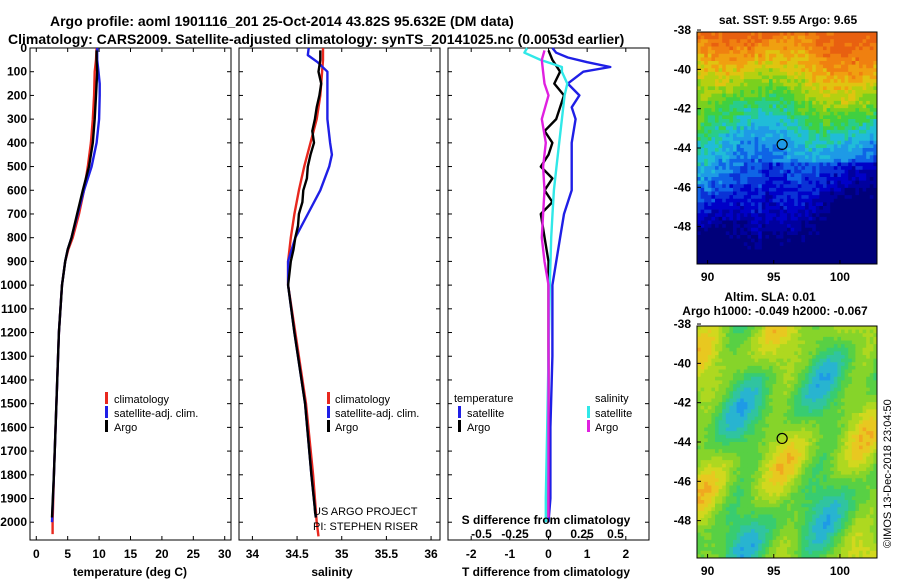 The width and height of the screenshot is (900, 580). I want to click on x-tick-label: 0, so click(548, 554).